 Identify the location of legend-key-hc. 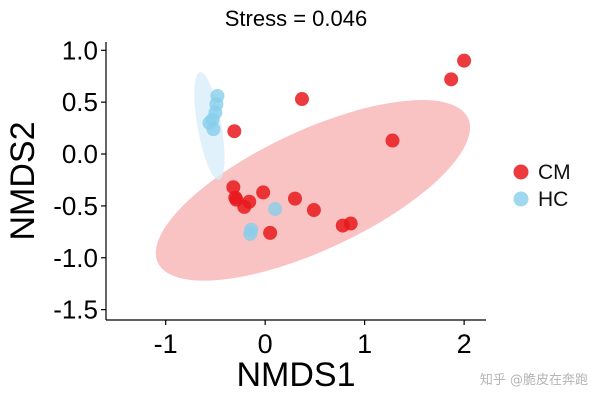
(521, 199).